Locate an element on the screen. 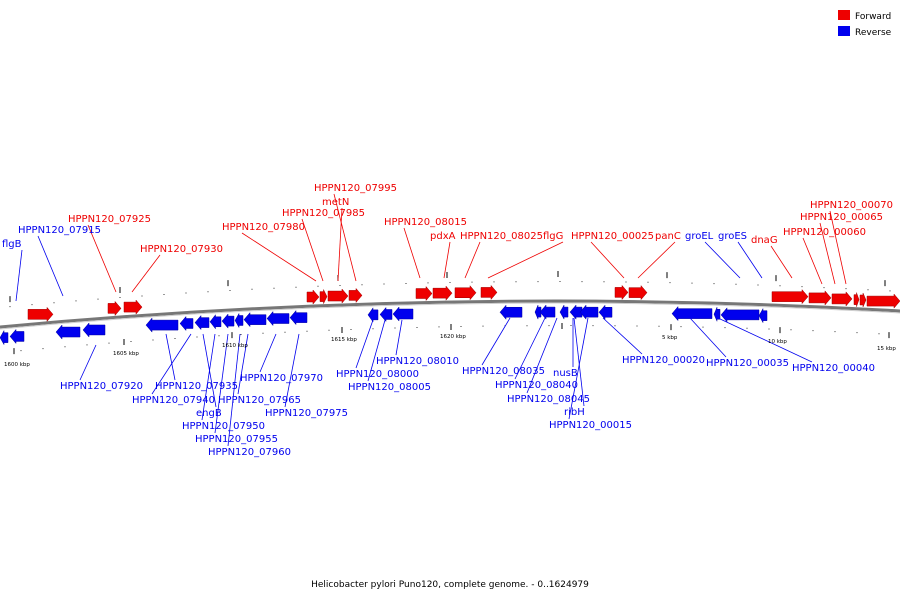 This screenshot has height=600, width=900. reverse-gene-label-0: flgB is located at coordinates (12, 244).